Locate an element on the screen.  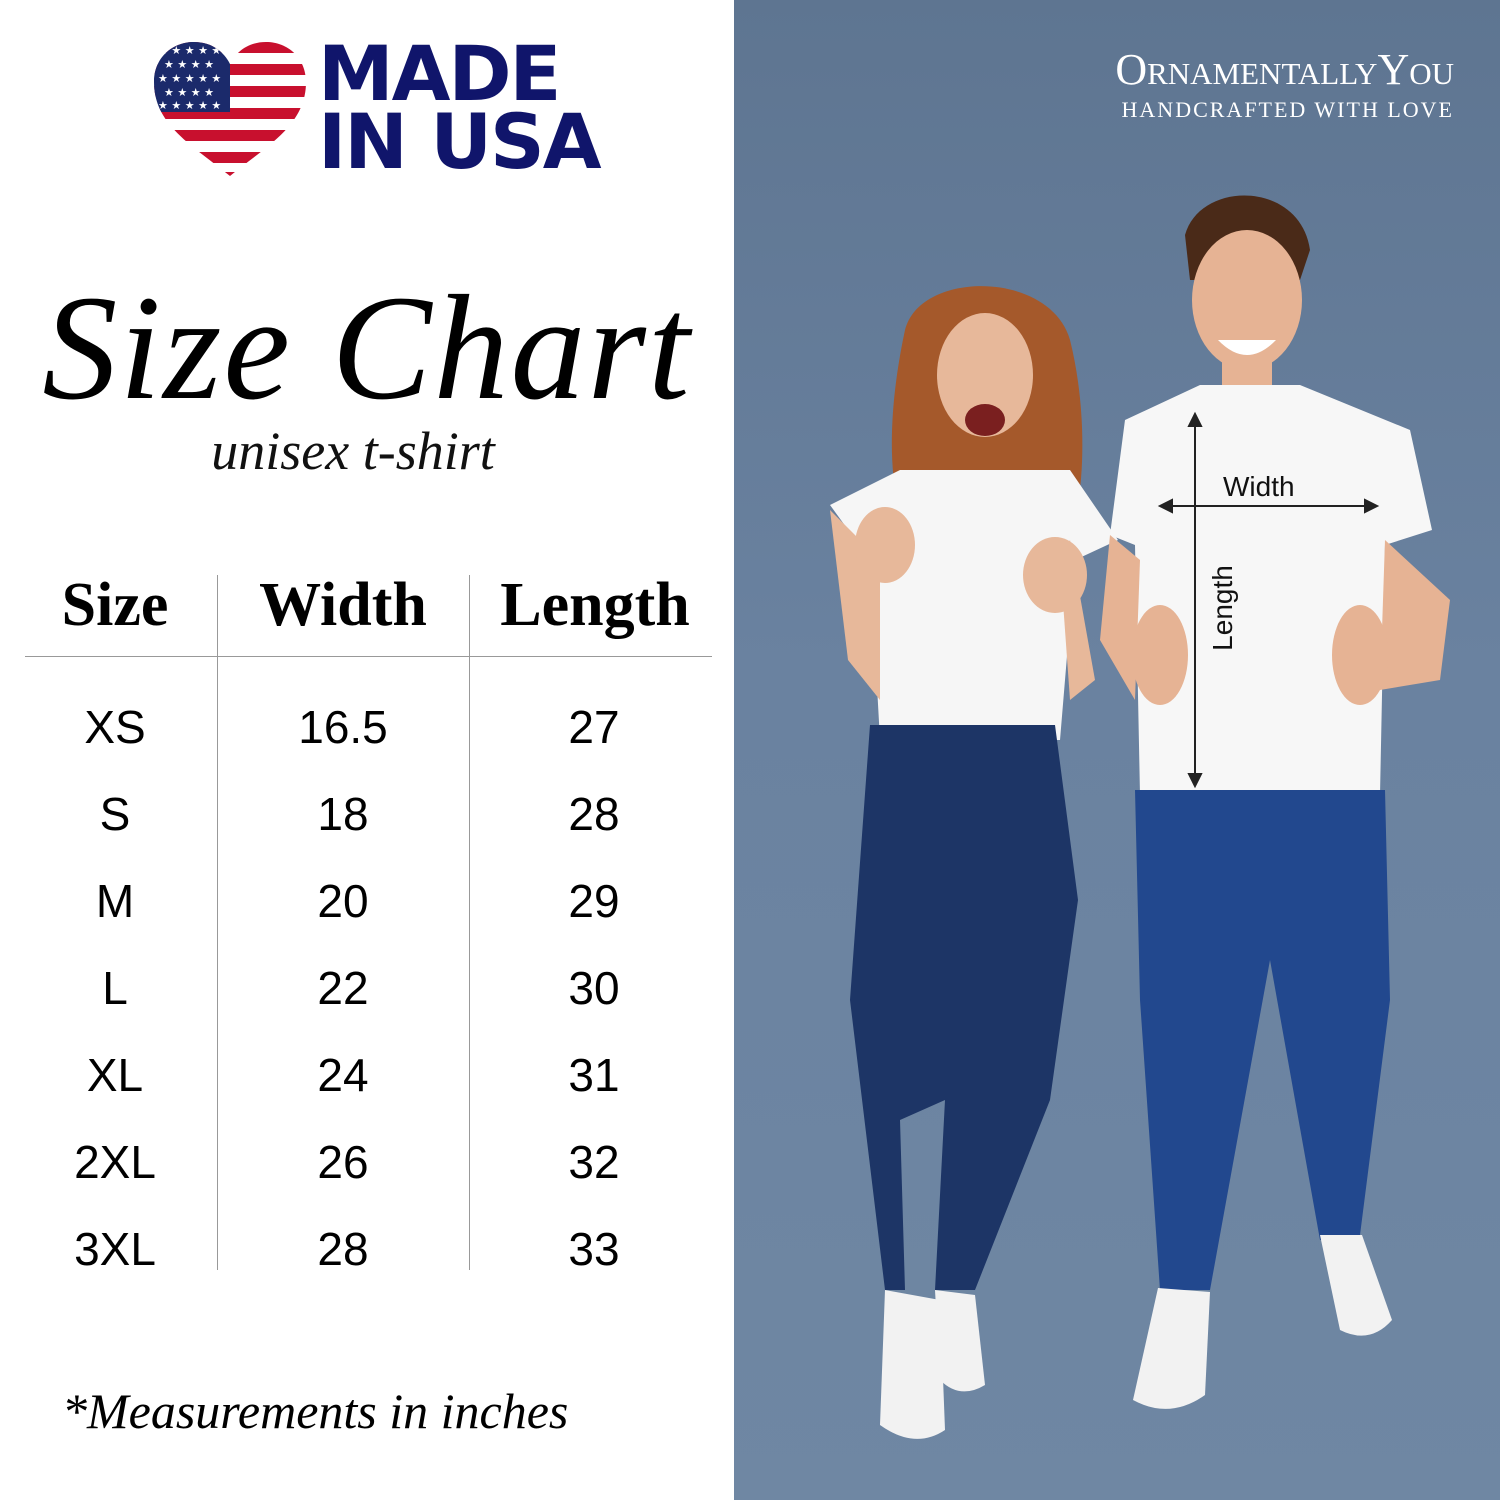
brand-name: OrnamentallyYou is located at coordinates (1284, 69).